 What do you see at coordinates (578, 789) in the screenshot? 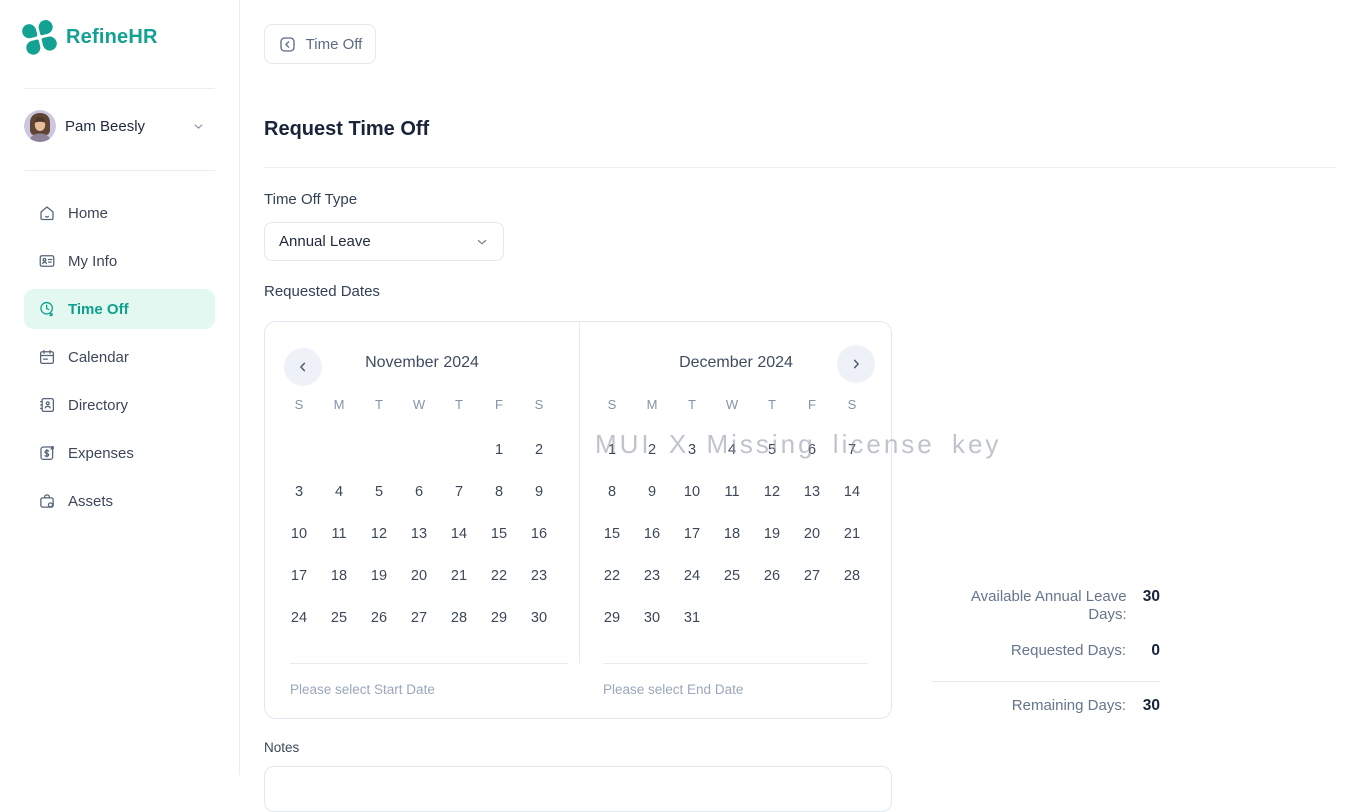
I see `notes-input` at bounding box center [578, 789].